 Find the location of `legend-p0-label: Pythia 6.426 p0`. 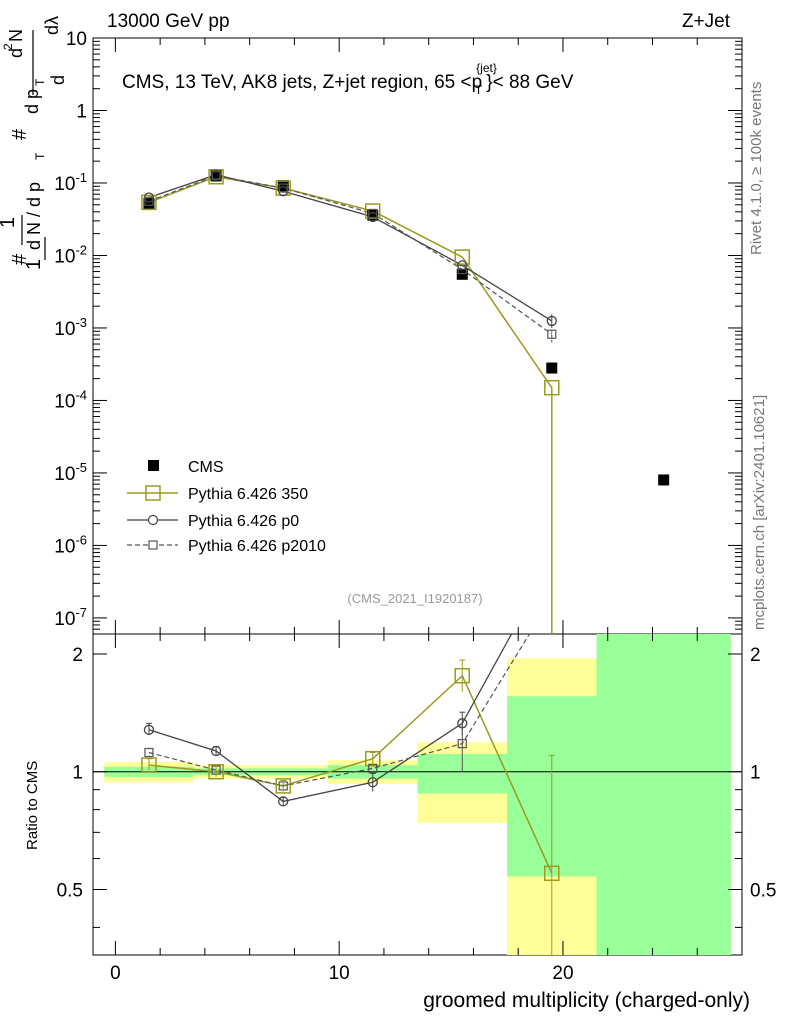

legend-p0-label: Pythia 6.426 p0 is located at coordinates (243, 521).